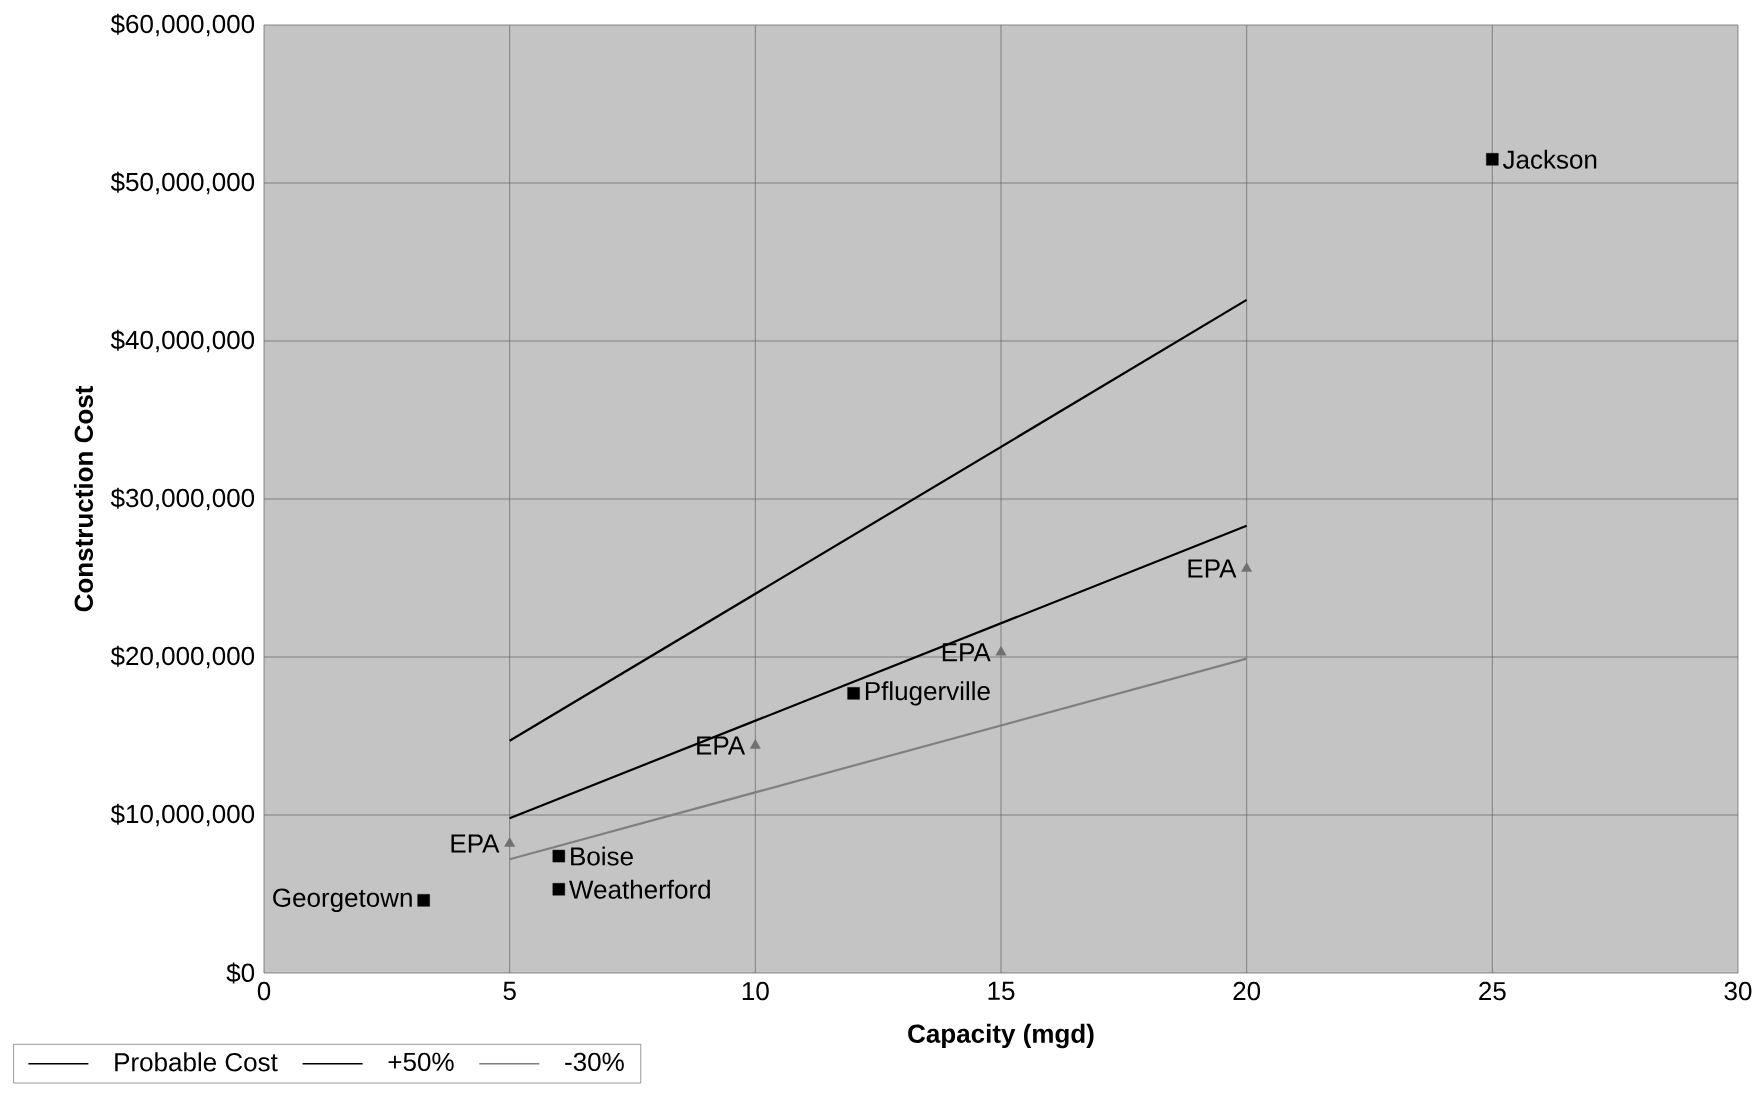  Describe the element at coordinates (1492, 991) in the screenshot. I see `x-tick-label: 25` at that location.